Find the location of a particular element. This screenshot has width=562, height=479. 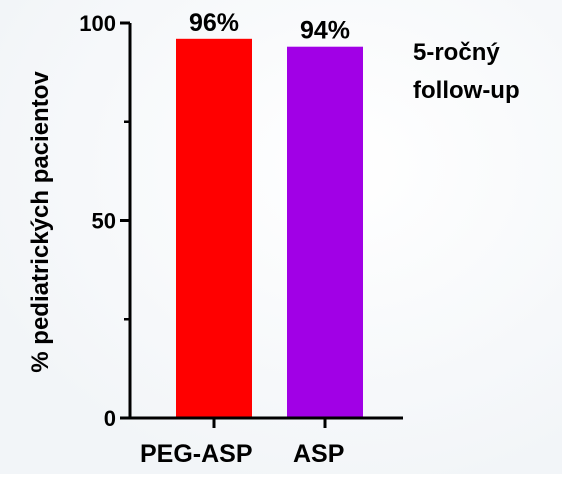

x-tick-label-asp: ASP is located at coordinates (318, 454).